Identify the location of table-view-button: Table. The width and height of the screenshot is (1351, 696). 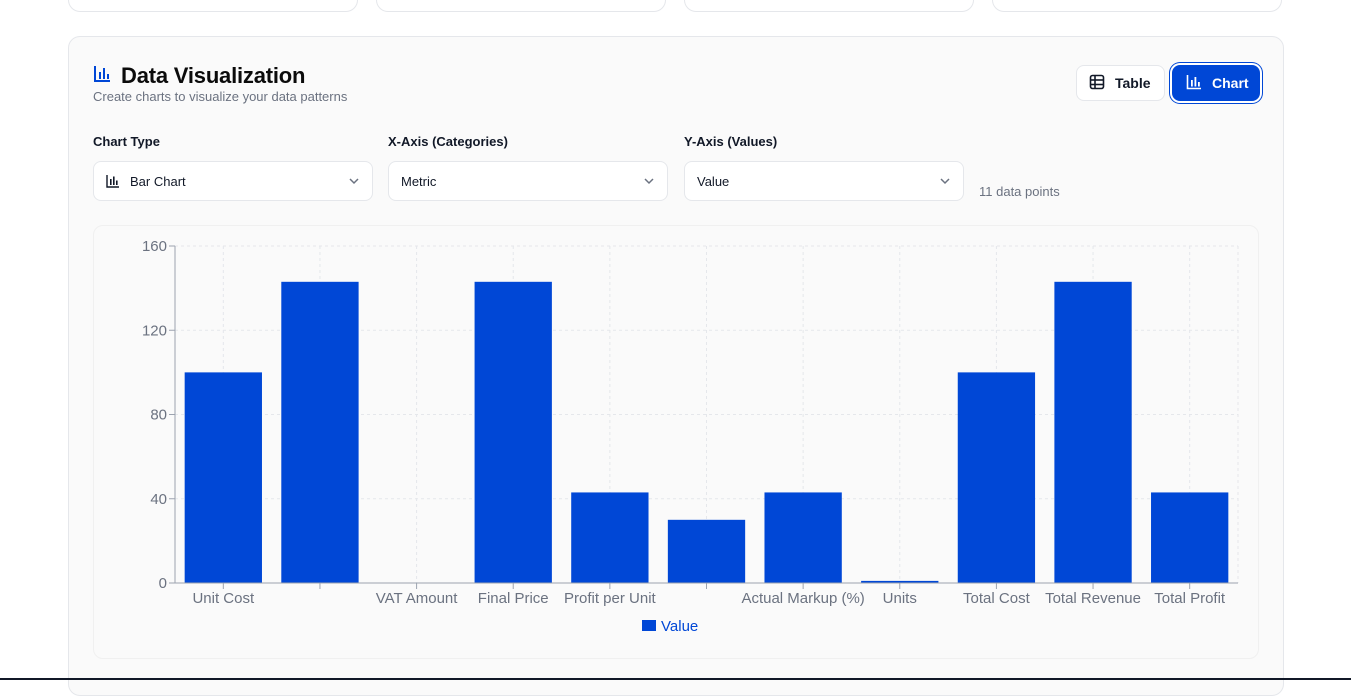
(1120, 83).